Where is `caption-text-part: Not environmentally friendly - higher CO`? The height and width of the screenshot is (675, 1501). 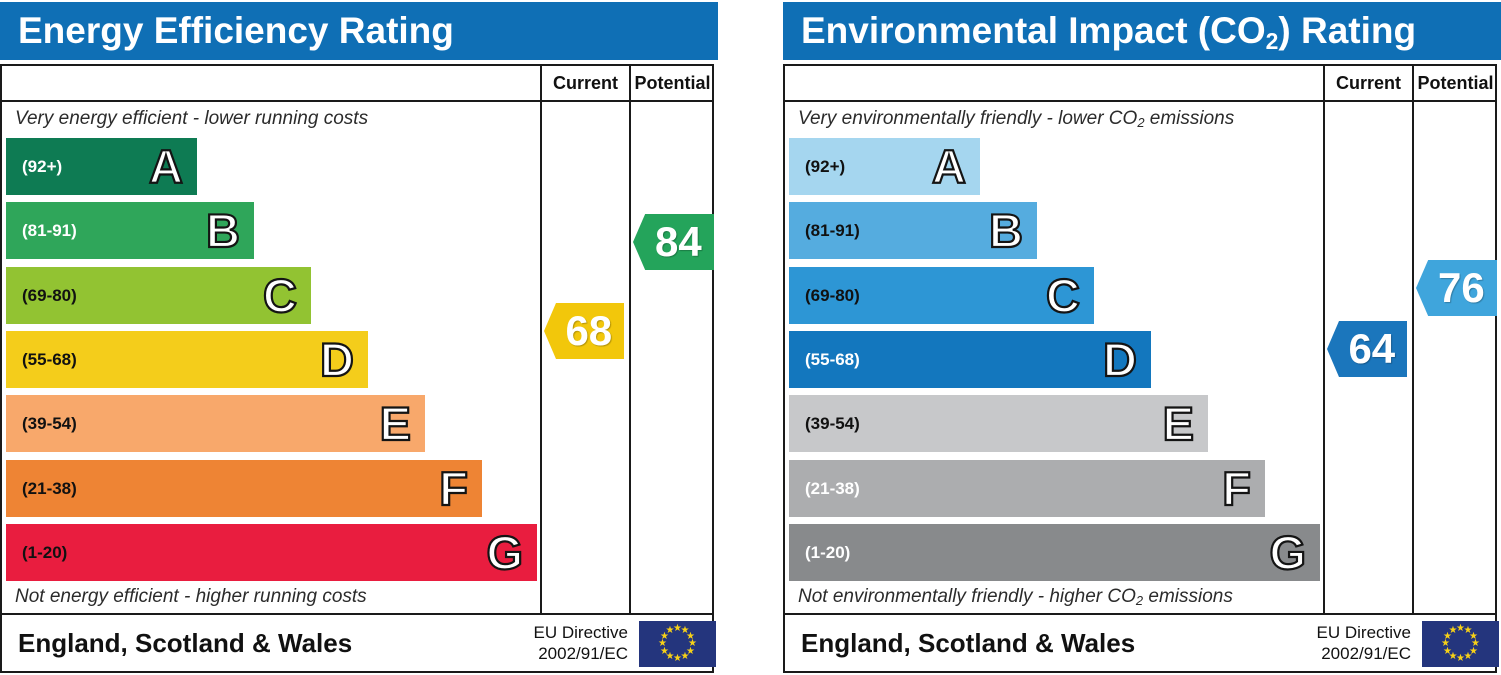
caption-text-part: Not environmentally friendly - higher CO is located at coordinates (967, 596).